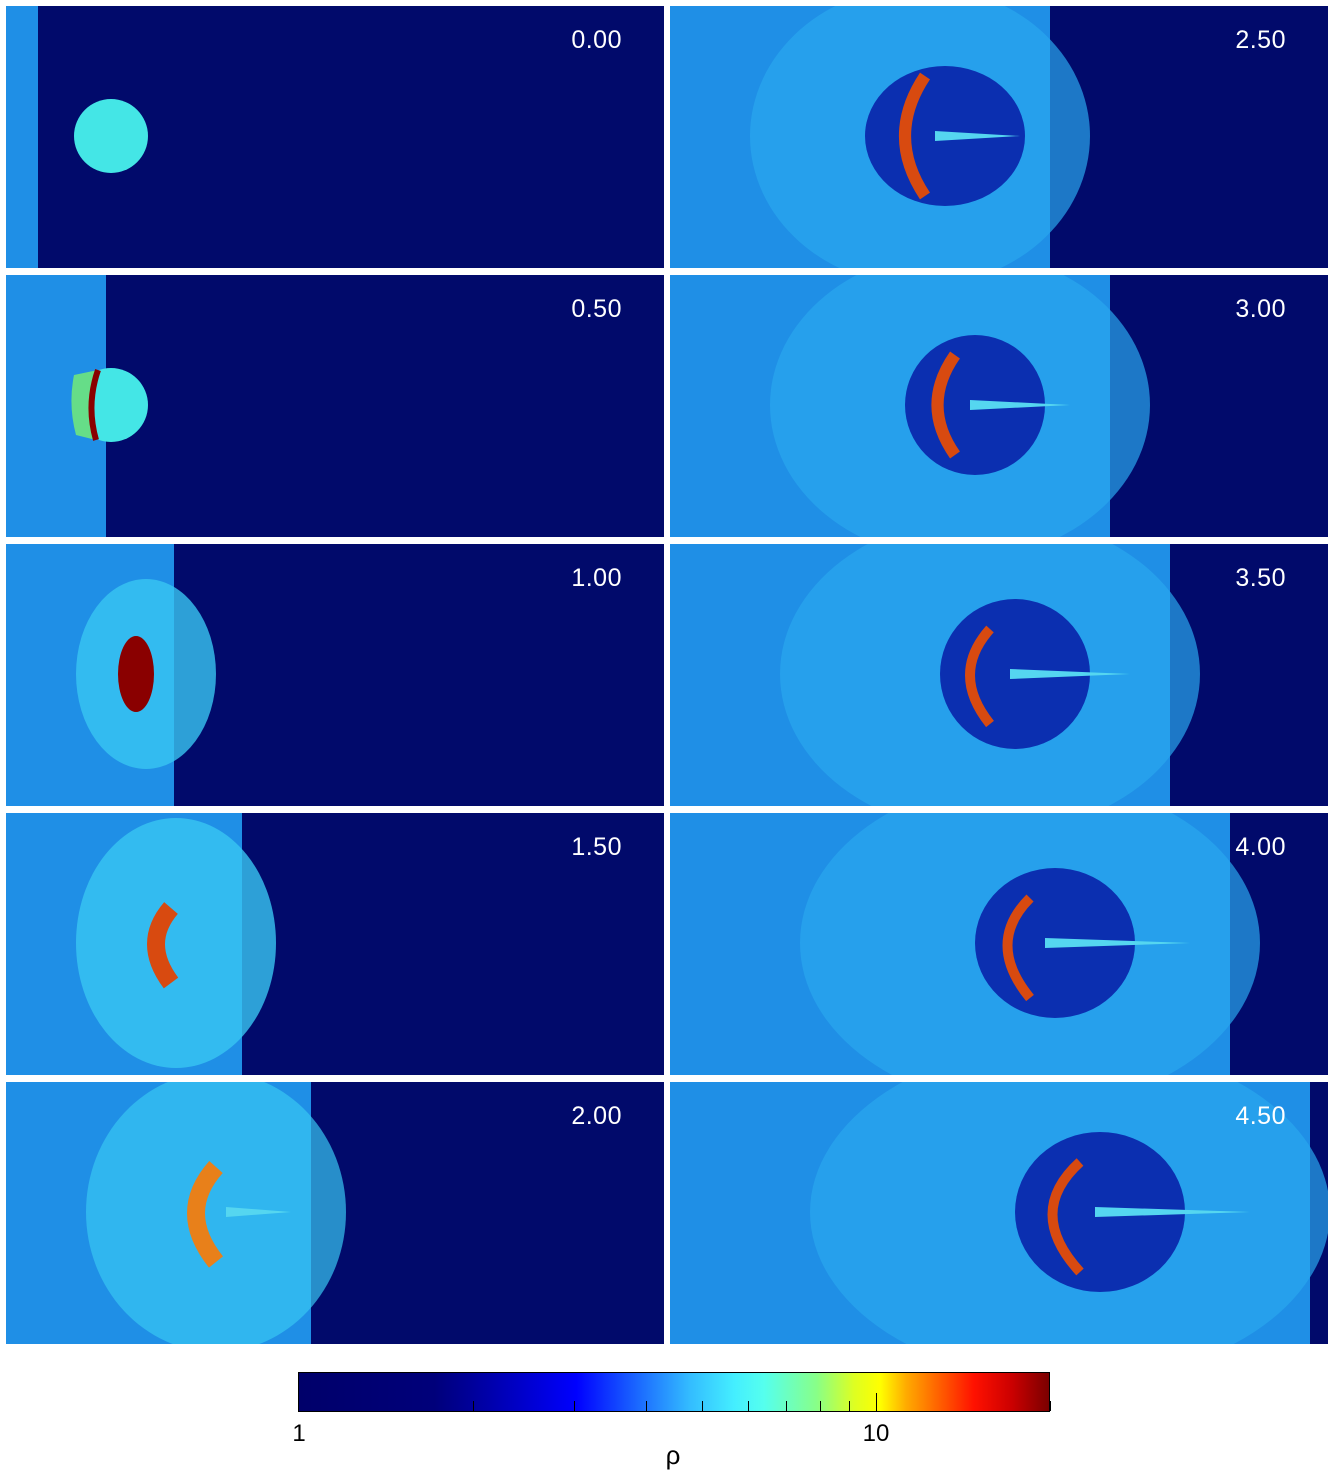 This screenshot has width=1328, height=1477. Describe the element at coordinates (22, 137) in the screenshot. I see `shock-front-region` at that location.